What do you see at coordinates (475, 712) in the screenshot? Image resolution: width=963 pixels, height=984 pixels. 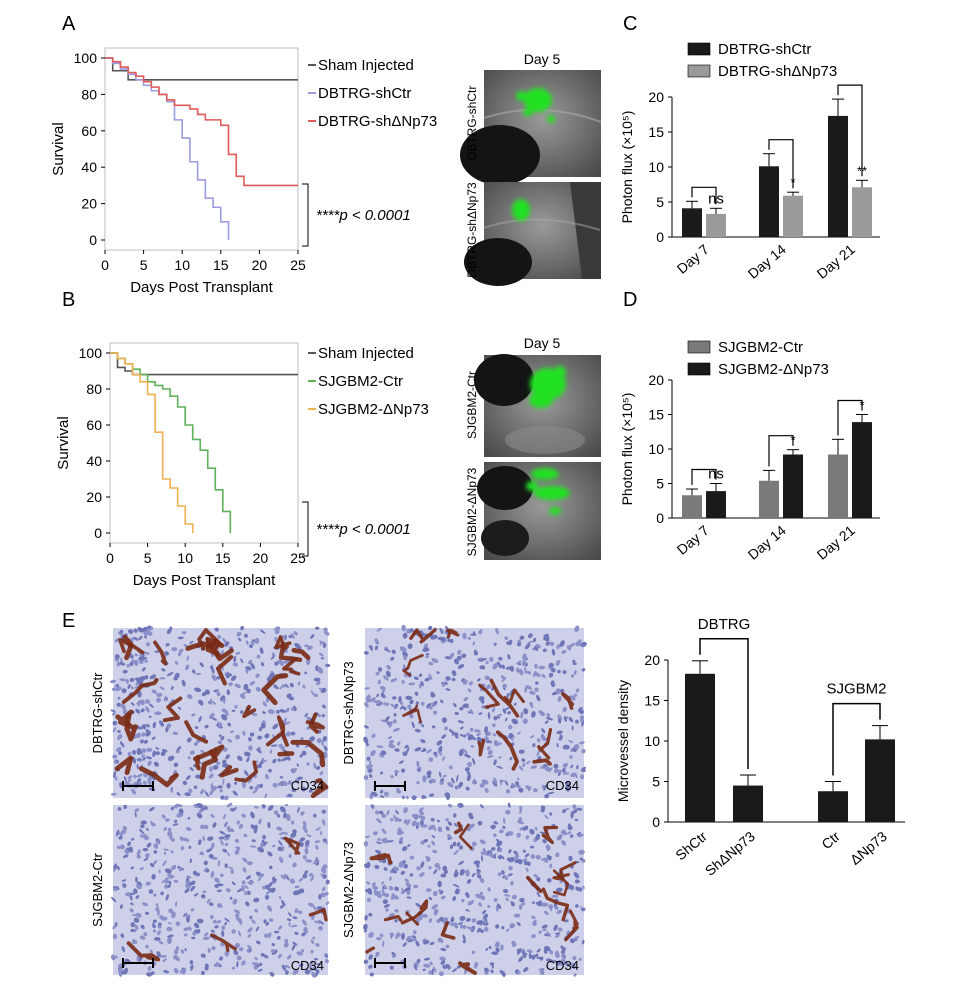 I see `histology-image-dbtrg-shdnp73` at bounding box center [475, 712].